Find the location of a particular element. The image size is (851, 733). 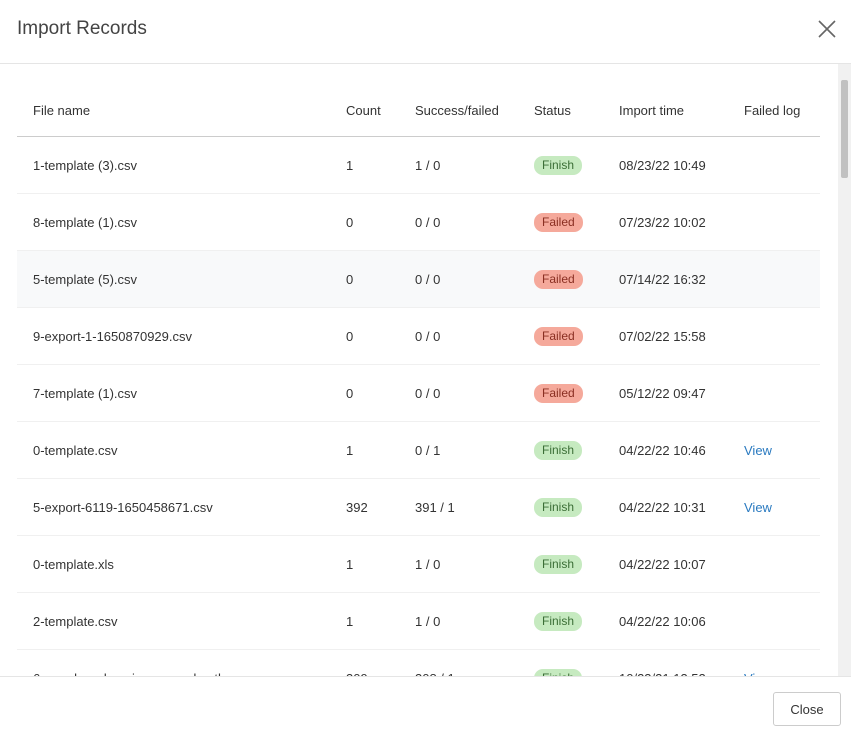

file-name: 6-csv shop domain removed path is located at coordinates (181, 662).